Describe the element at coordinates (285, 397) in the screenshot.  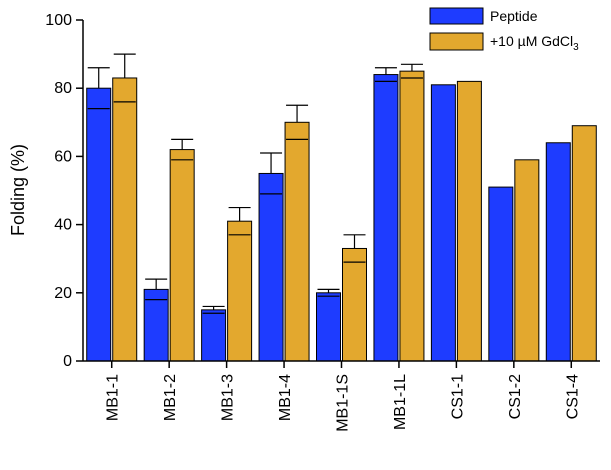
I see `x-tick-label: MB1-4` at that location.